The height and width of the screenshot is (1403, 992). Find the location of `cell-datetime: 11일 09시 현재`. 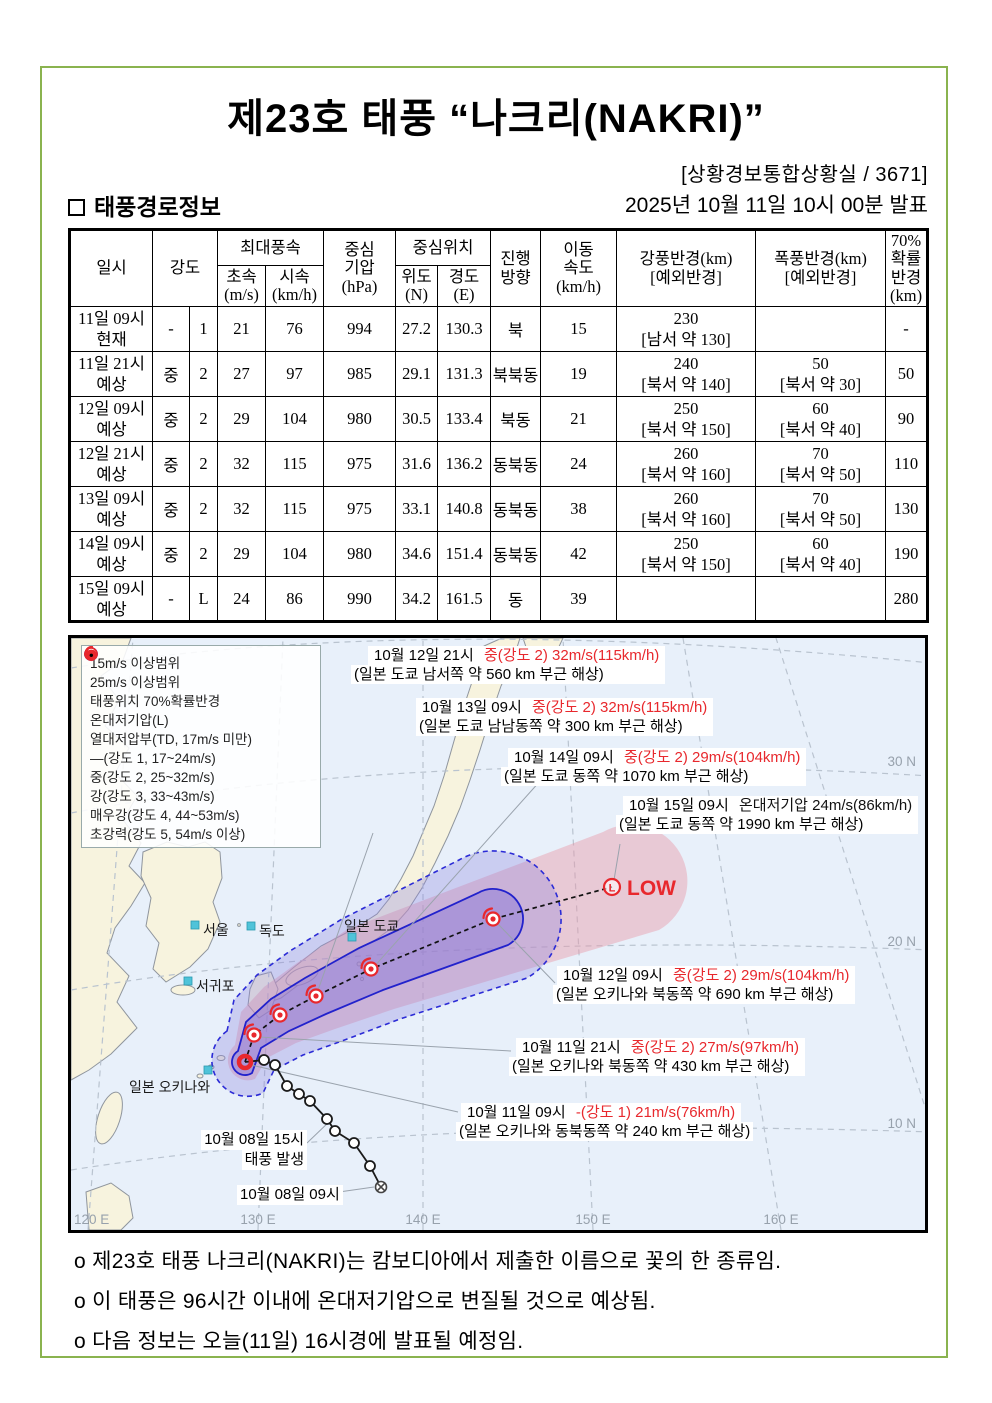

cell-datetime: 11일 09시 현재 is located at coordinates (111, 329).